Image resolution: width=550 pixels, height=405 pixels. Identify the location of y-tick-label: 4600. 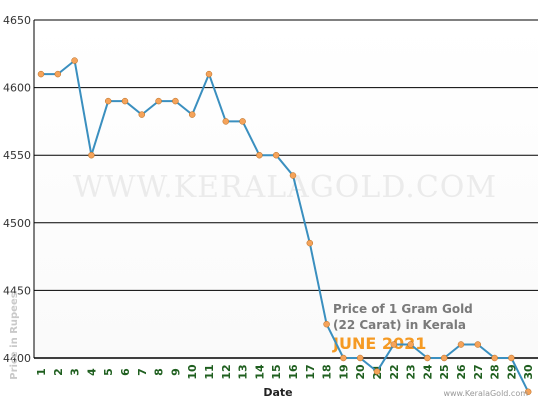
(17, 88).